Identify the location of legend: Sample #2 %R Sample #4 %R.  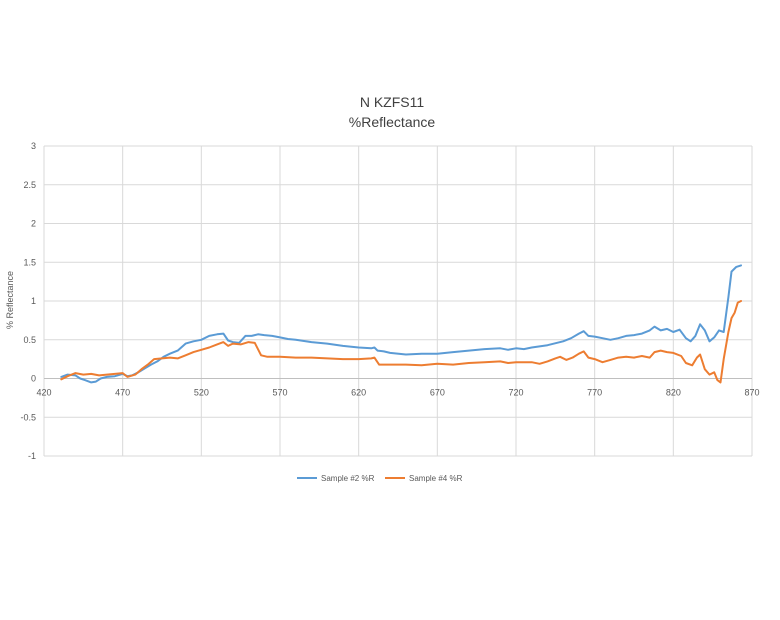
(380, 478).